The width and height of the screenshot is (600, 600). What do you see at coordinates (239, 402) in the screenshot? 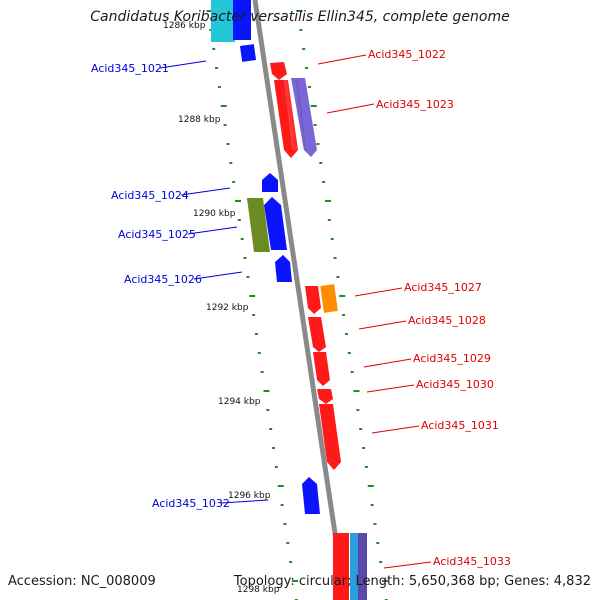
I see `kbp-tick-label: 1294 kbp` at bounding box center [239, 402].